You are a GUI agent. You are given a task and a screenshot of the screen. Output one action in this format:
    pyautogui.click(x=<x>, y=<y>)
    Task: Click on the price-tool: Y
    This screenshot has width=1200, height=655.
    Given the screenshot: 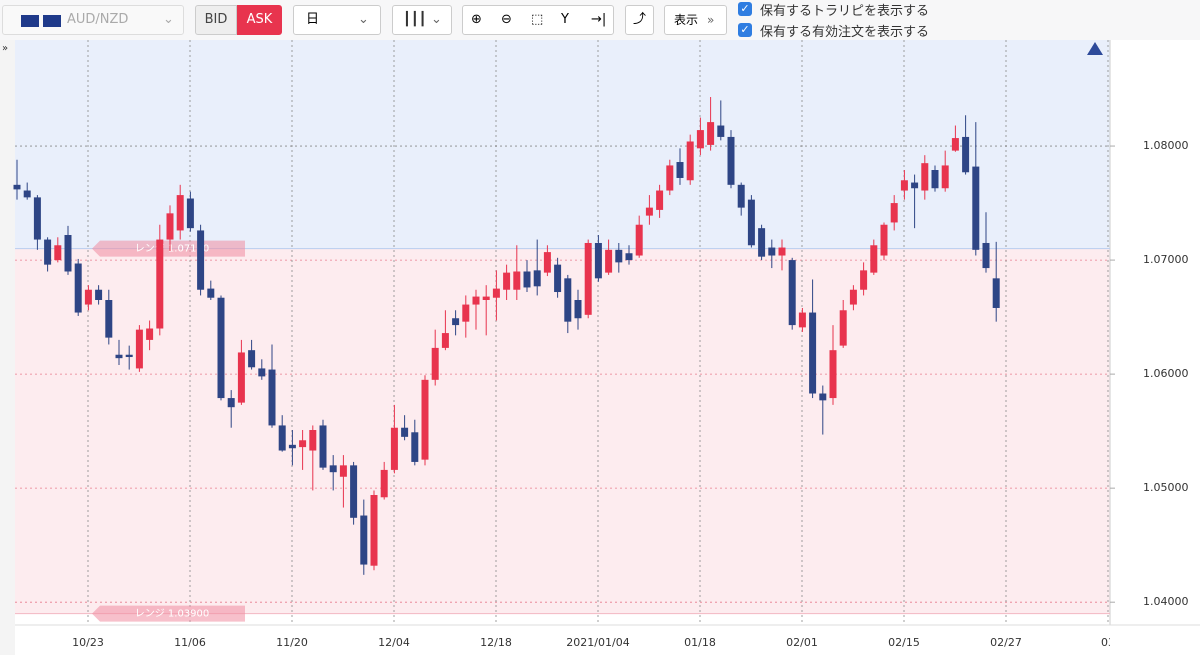 What is the action you would take?
    pyautogui.click(x=565, y=19)
    